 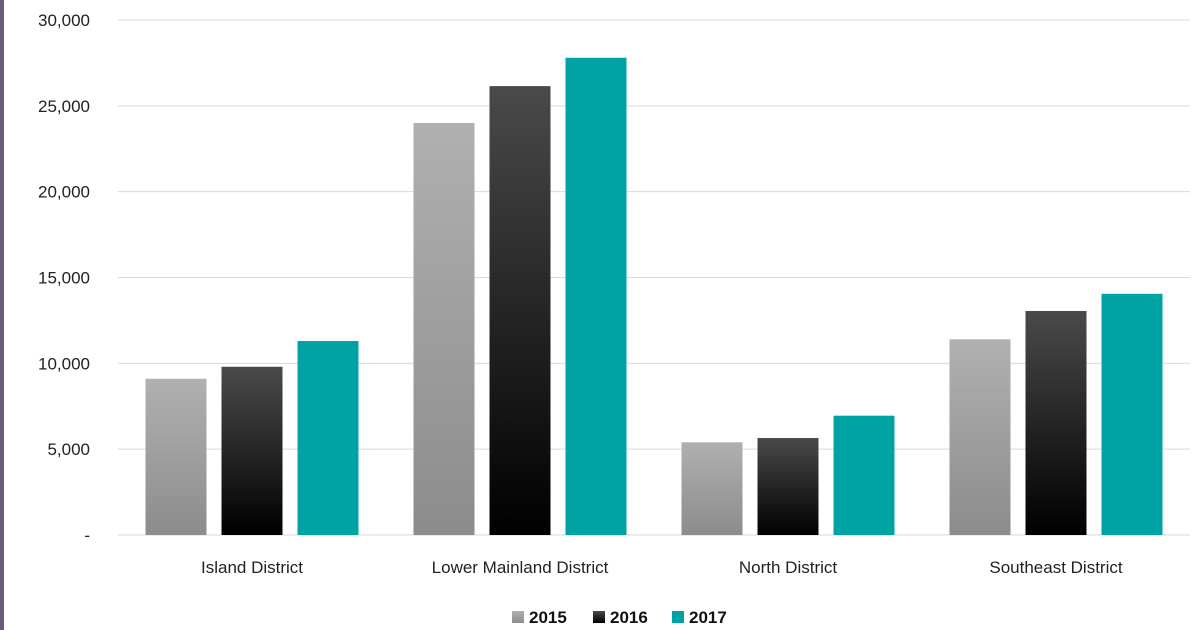 I want to click on bar-2017-island-district, so click(x=328, y=438).